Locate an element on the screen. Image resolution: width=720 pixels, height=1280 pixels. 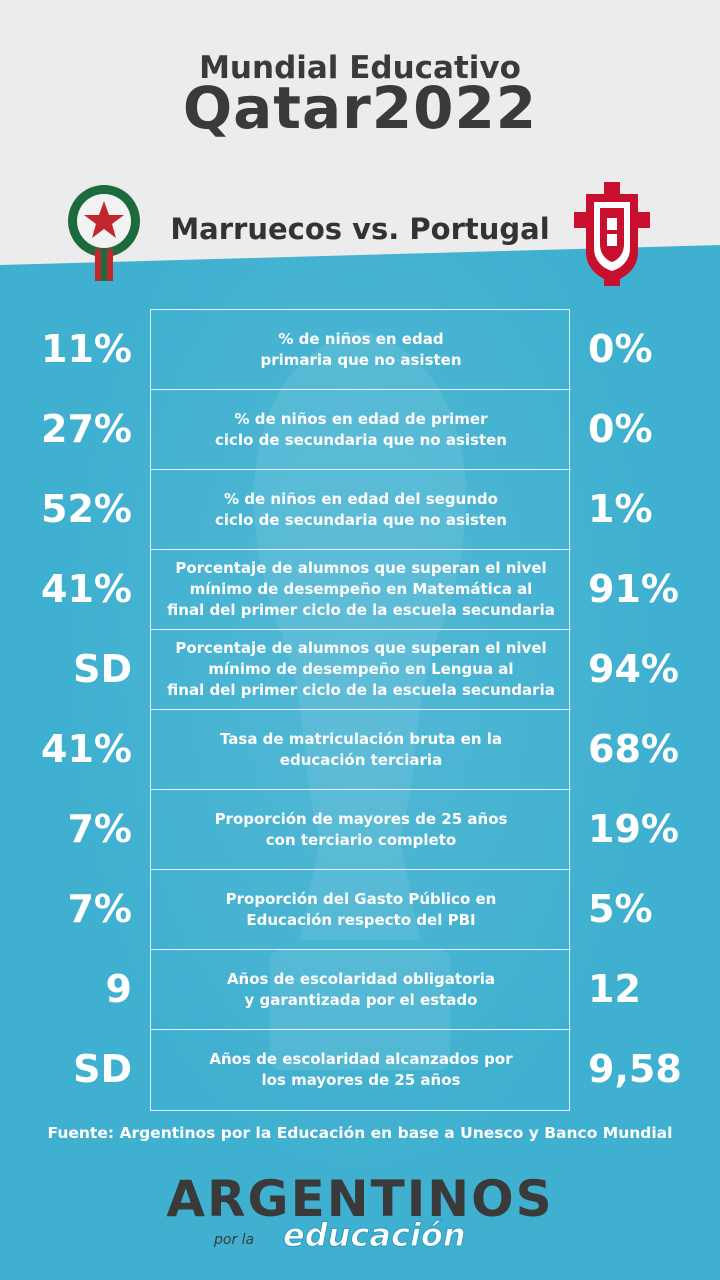
morocco-value: 52% is located at coordinates (86, 509).